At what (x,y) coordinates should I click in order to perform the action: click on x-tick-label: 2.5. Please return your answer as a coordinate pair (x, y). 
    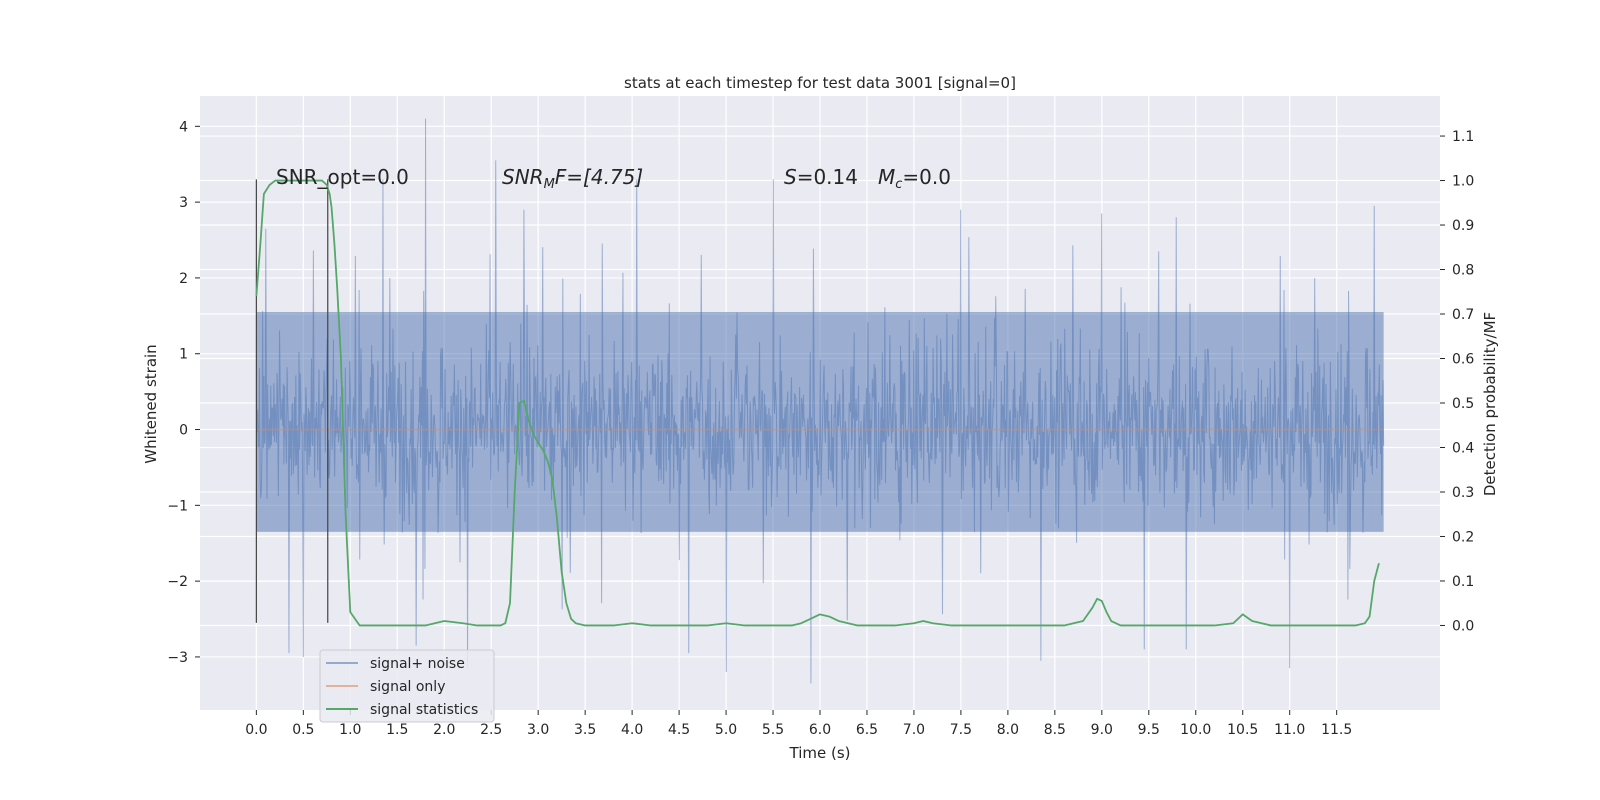
    Looking at the image, I should click on (491, 730).